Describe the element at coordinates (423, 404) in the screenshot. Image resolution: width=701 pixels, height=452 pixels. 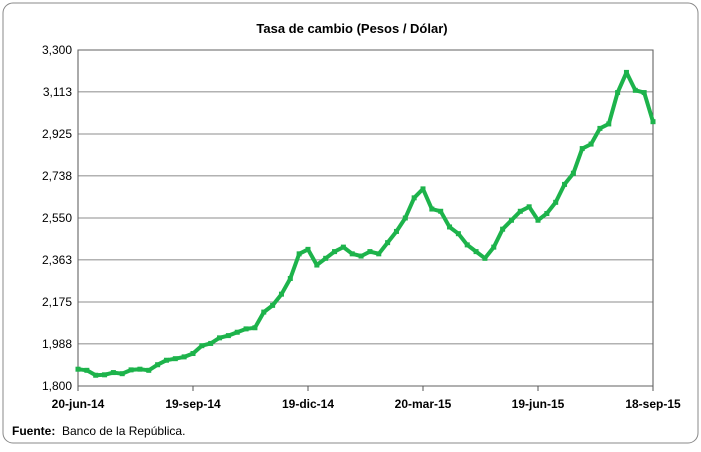
I see `x-tick-label: 20-mar-15` at that location.